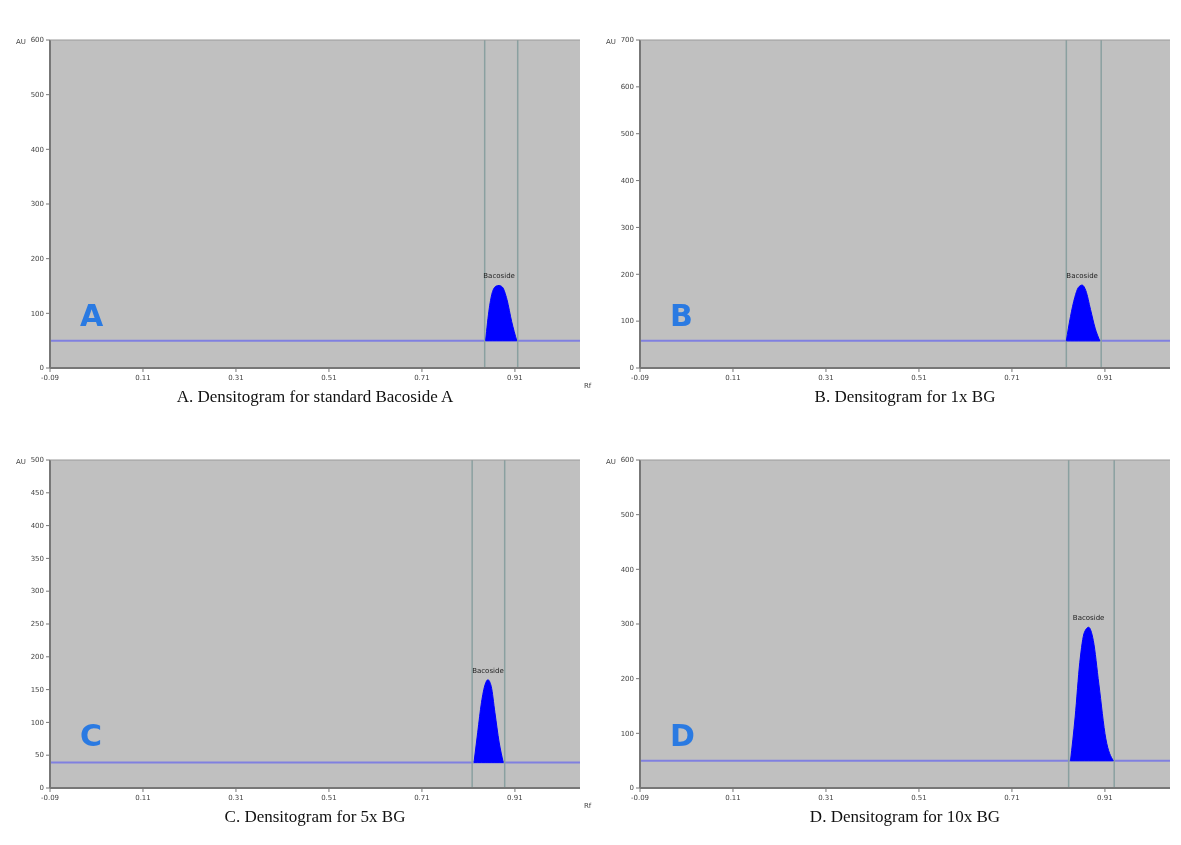 The image size is (1181, 845). I want to click on annotation: D, so click(682, 735).